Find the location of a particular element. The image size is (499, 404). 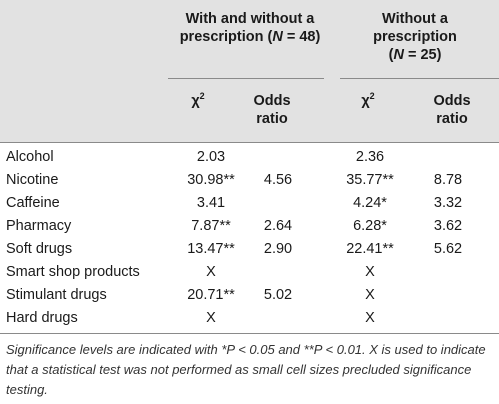

row-label: Alcohol is located at coordinates (30, 157).